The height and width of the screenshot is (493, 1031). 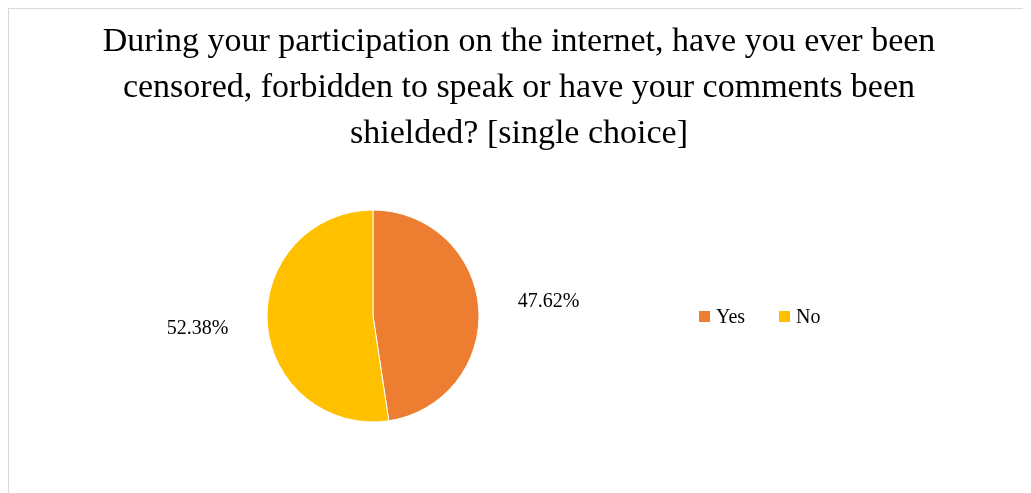 What do you see at coordinates (731, 316) in the screenshot?
I see `legend-label: Yes` at bounding box center [731, 316].